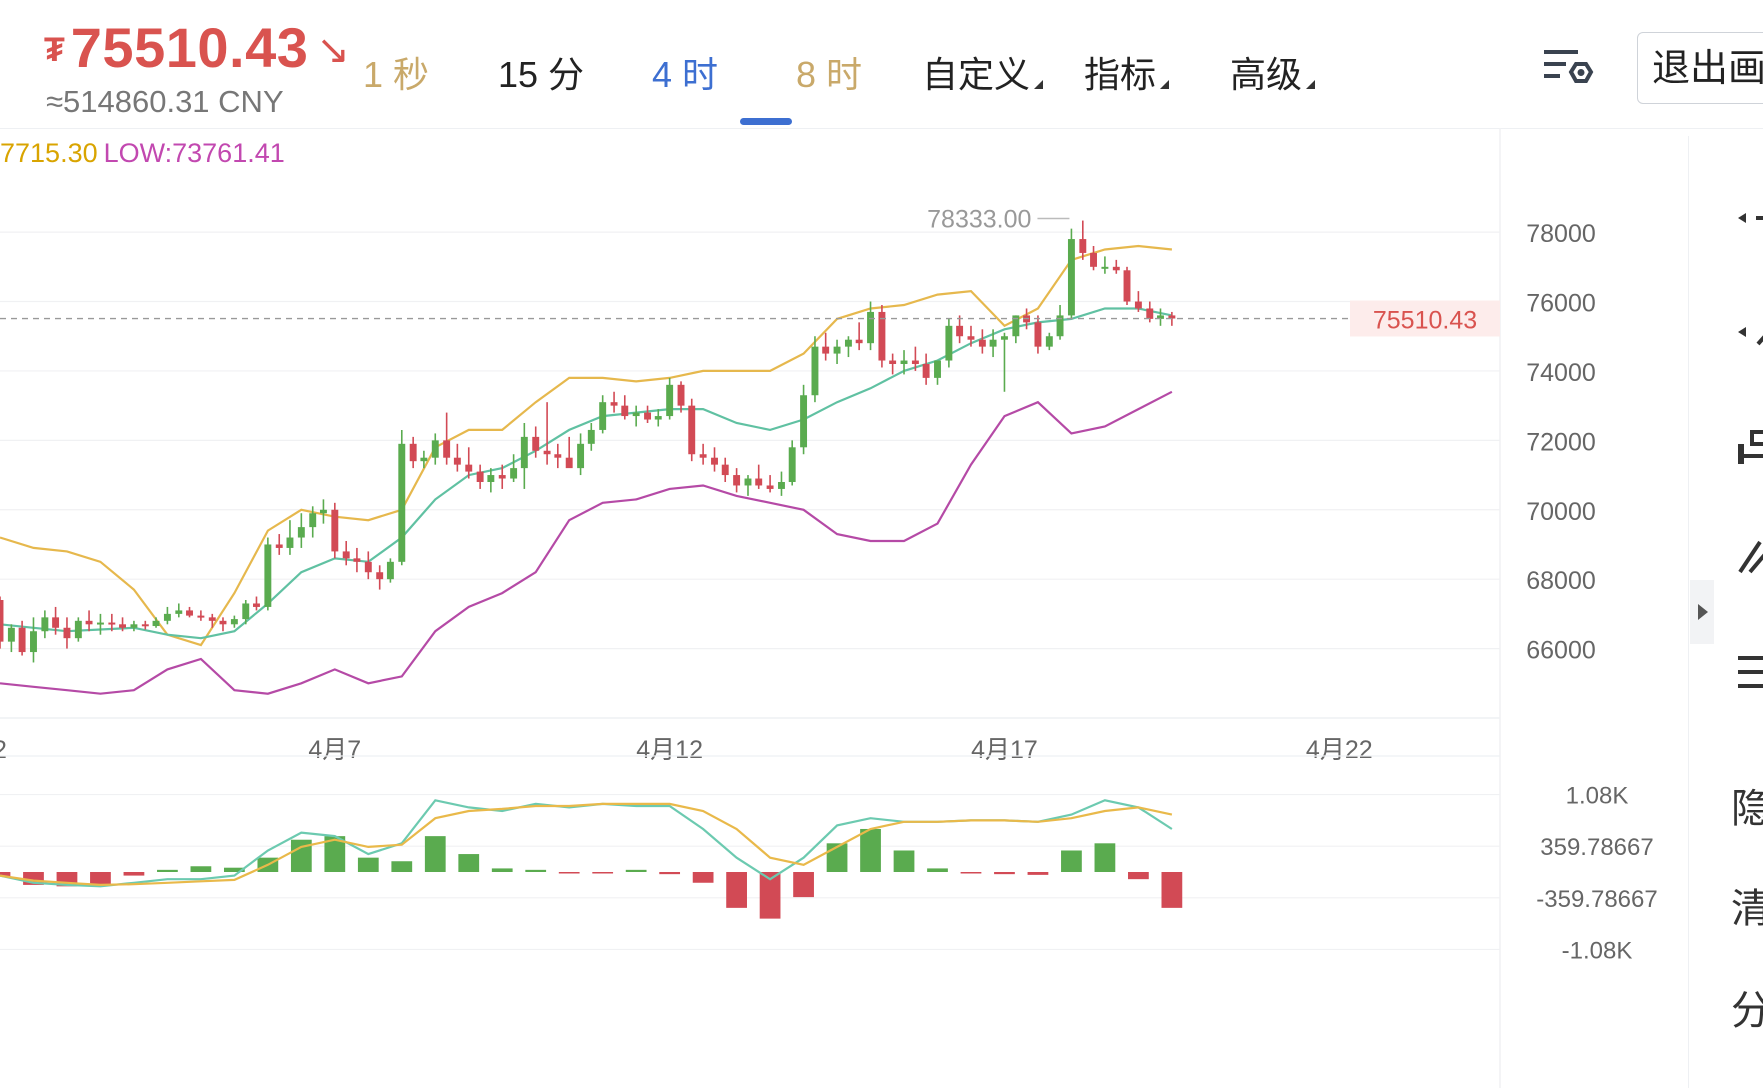 The width and height of the screenshot is (1763, 1088). Describe the element at coordinates (142, 153) in the screenshot. I see `high-low-readout: 7715.30 LOW:73761.41` at that location.